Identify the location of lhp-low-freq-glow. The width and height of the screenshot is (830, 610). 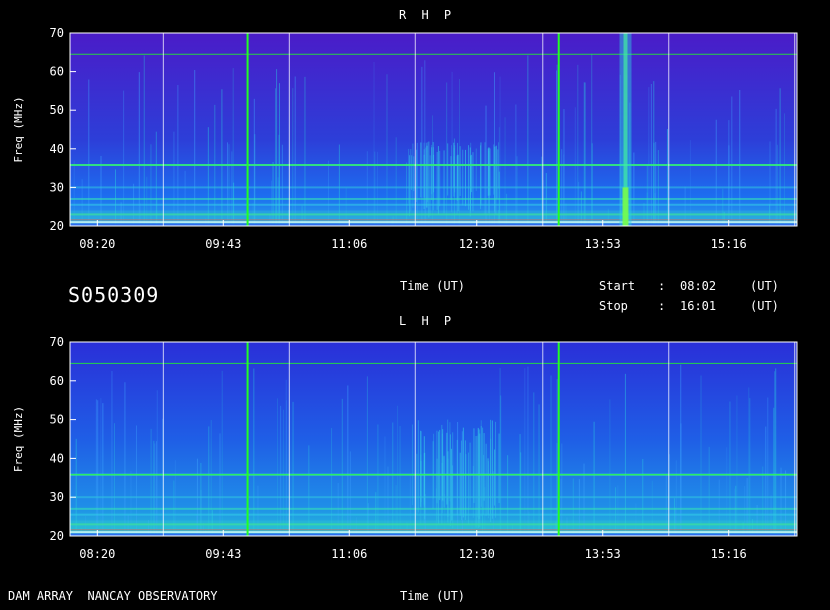
(433, 528).